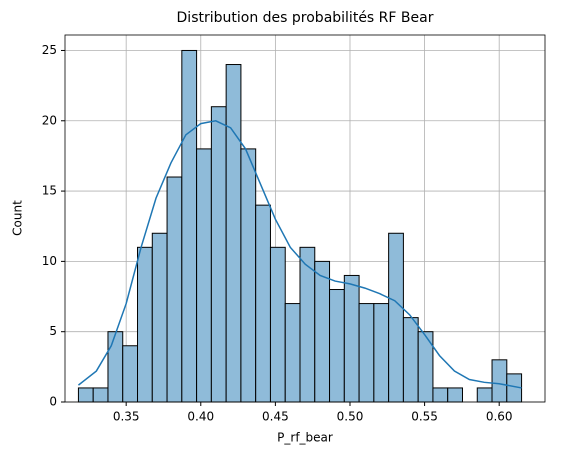  What do you see at coordinates (53, 331) in the screenshot?
I see `y-tick-label: 5` at bounding box center [53, 331].